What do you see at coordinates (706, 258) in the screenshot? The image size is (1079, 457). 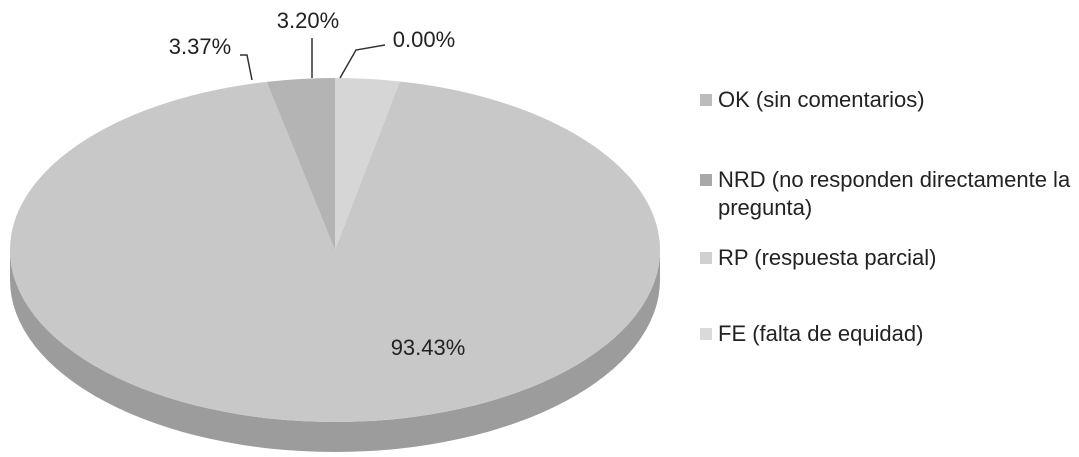 I see `legend-swatch-rp` at bounding box center [706, 258].